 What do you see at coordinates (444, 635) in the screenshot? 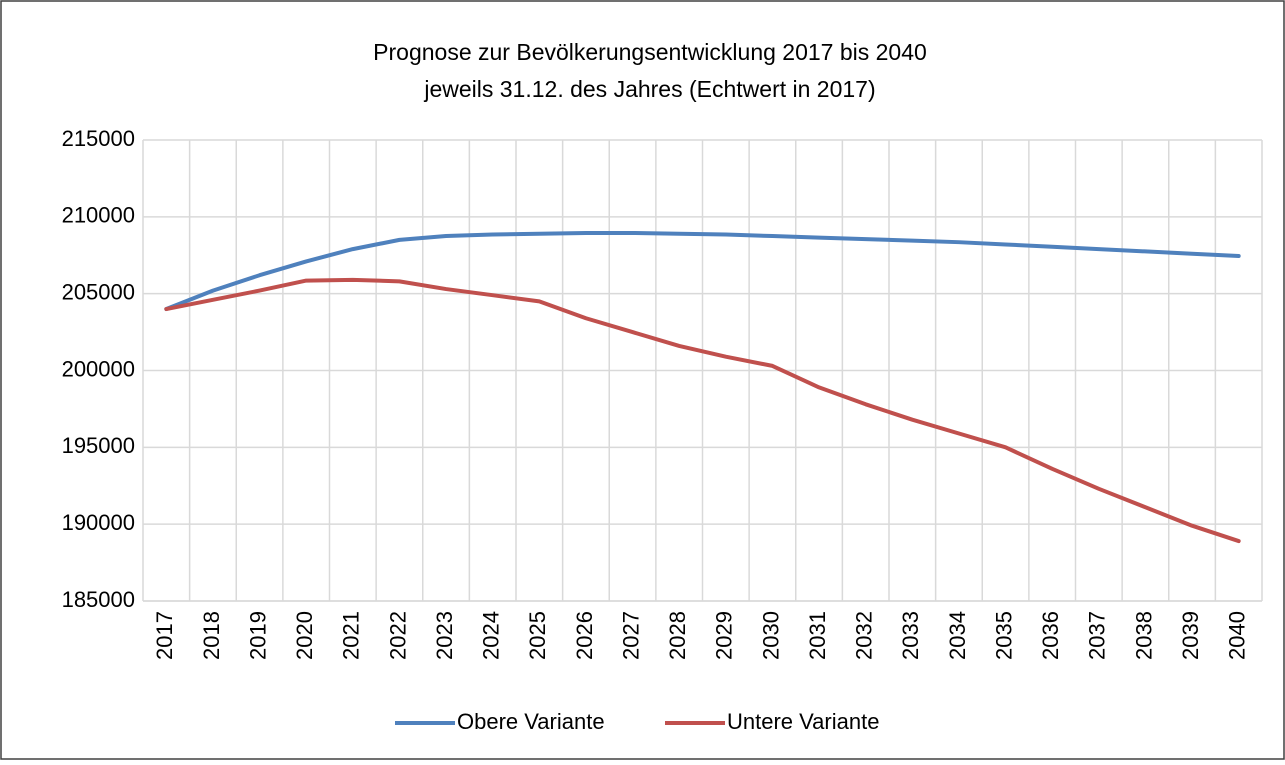
I see `x-tick-label: 2023` at bounding box center [444, 635].